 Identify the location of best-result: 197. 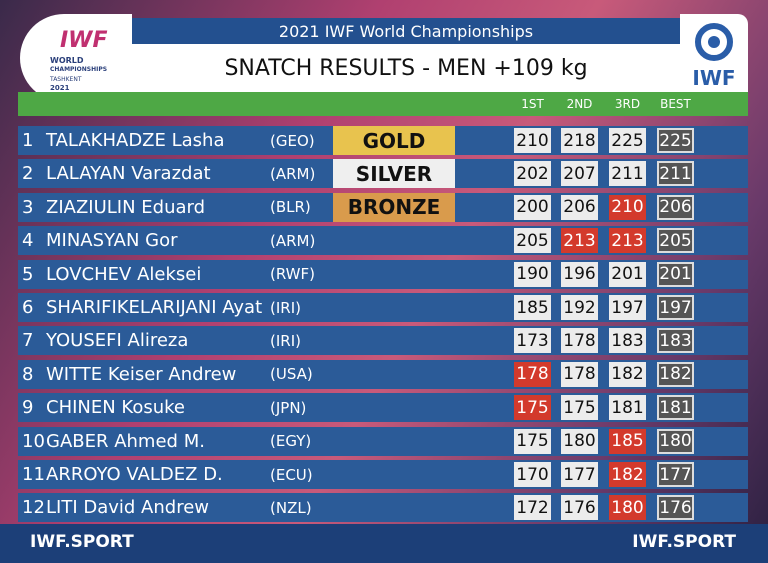
(675, 307).